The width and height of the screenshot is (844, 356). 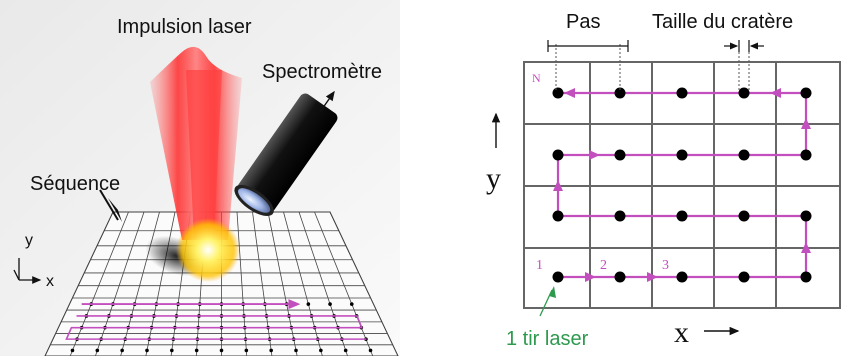 I want to click on spectrometer-label: Spectromètre, so click(x=322, y=72).